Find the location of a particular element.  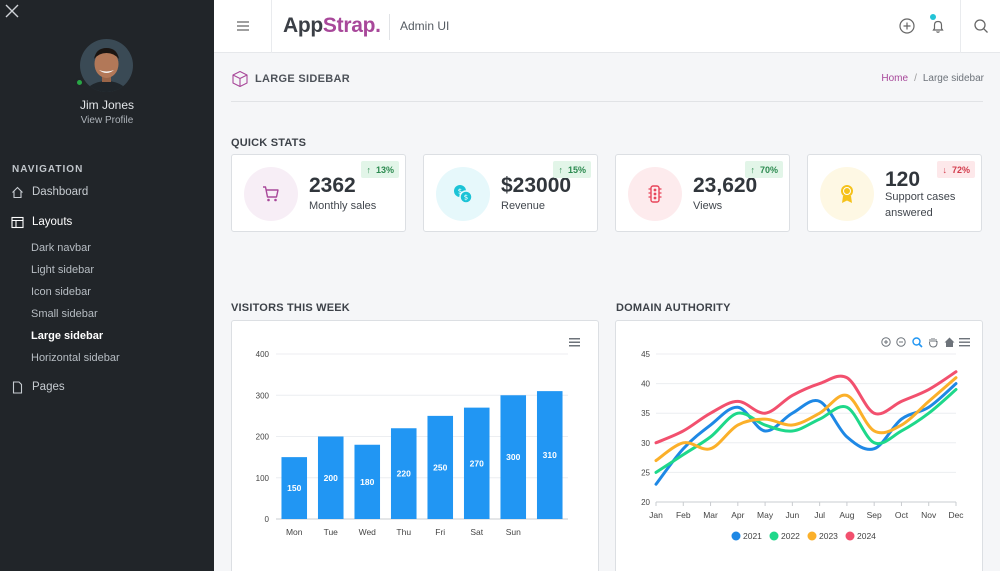

series-line-2024 is located at coordinates (806, 407).